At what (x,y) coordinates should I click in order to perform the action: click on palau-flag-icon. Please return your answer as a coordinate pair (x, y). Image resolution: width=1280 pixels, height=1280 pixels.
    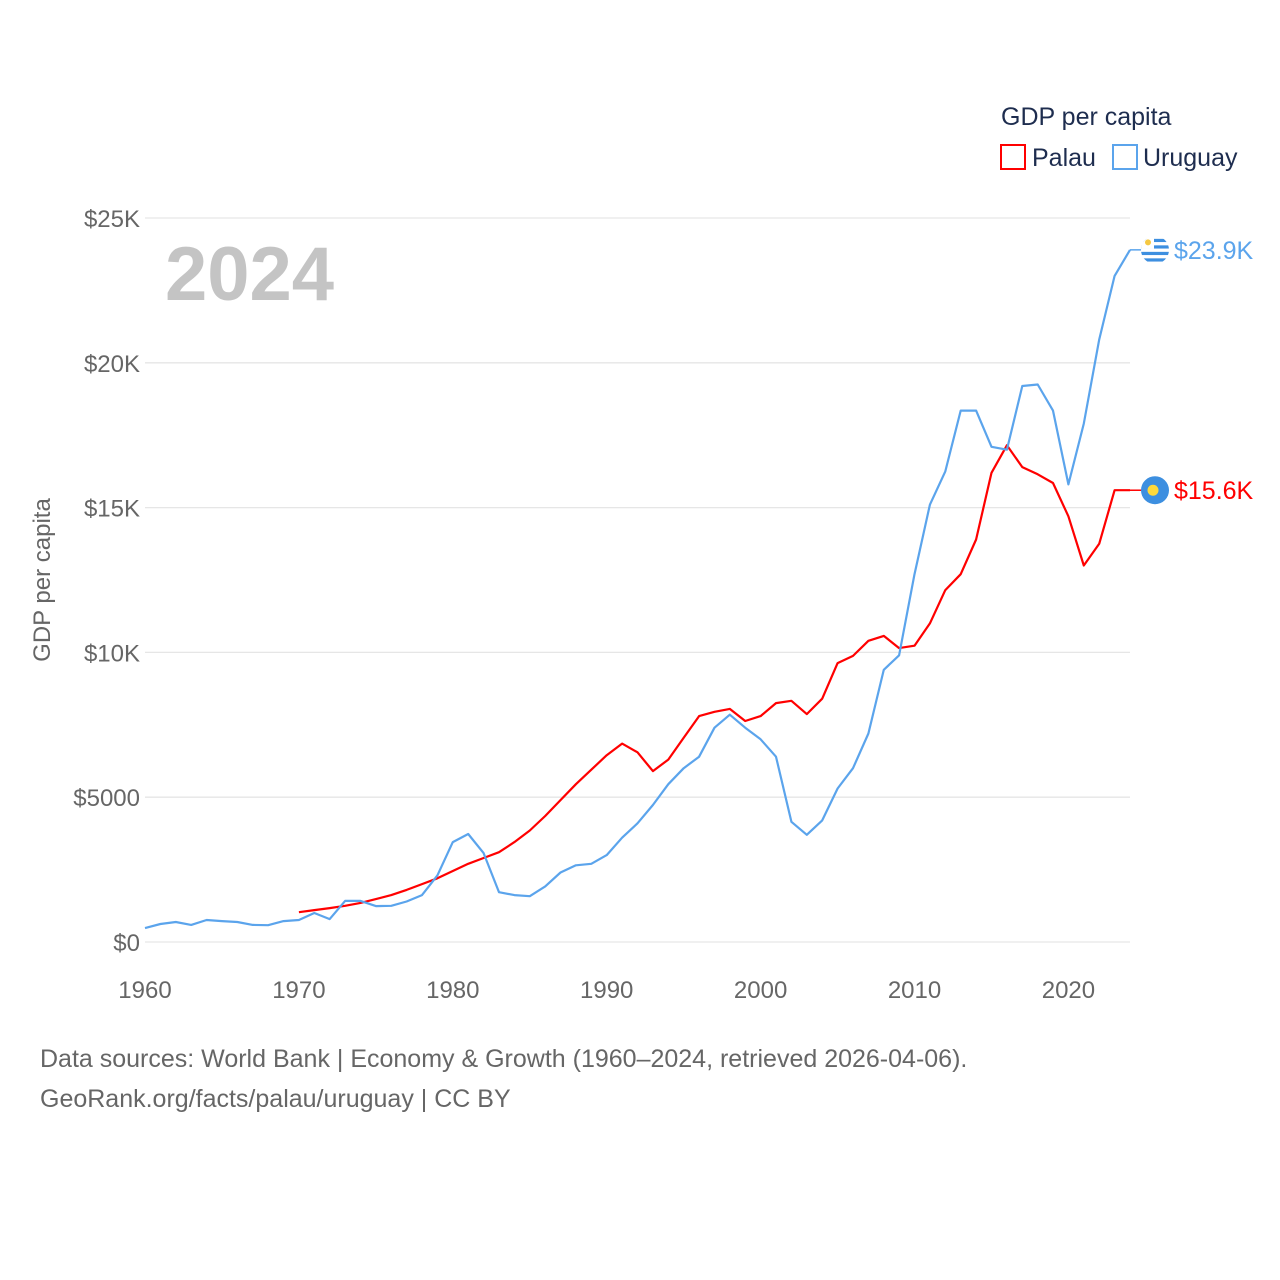
    Looking at the image, I should click on (1155, 490).